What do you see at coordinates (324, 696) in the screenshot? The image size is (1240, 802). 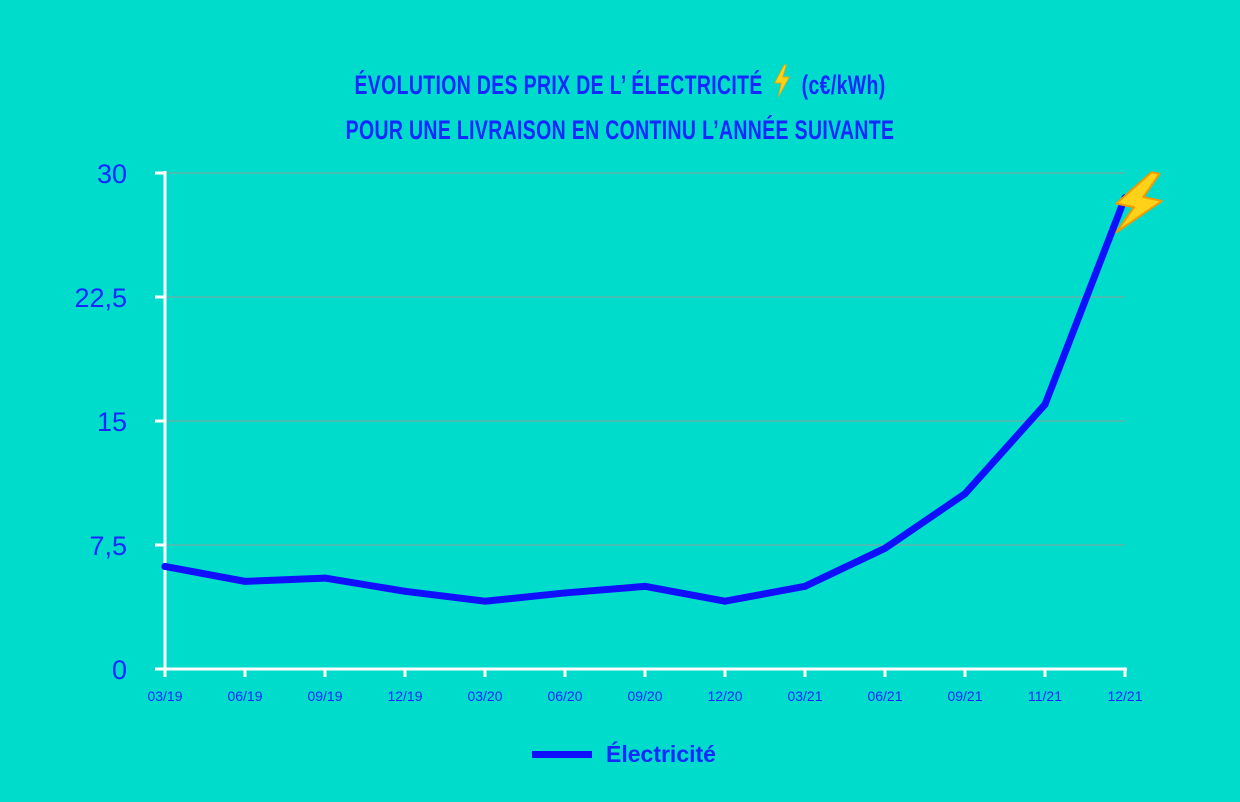 I see `x-tick-label: 09/19` at bounding box center [324, 696].